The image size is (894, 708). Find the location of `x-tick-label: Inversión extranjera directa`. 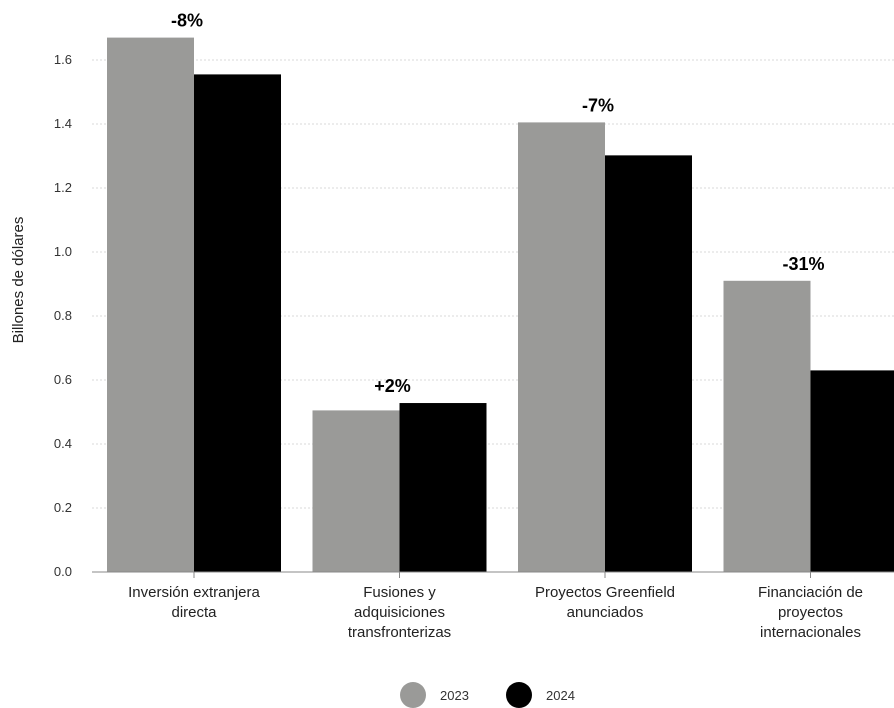

x-tick-label: Inversión extranjera directa is located at coordinates (194, 602).